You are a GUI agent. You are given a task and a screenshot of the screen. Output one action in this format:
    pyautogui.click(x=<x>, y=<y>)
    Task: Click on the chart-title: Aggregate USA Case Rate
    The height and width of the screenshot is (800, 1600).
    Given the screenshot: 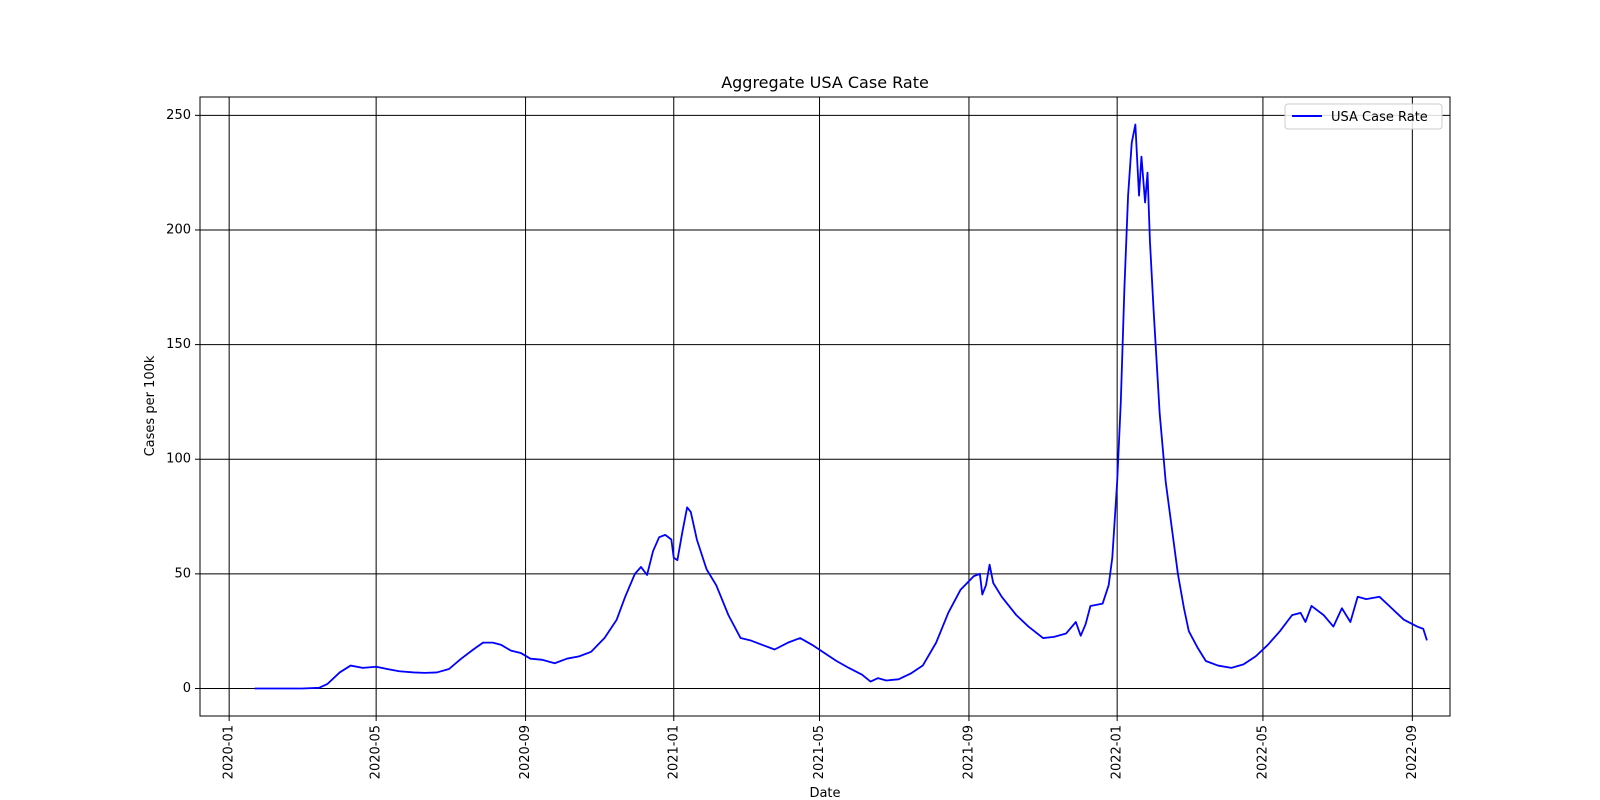 What is the action you would take?
    pyautogui.click(x=825, y=82)
    